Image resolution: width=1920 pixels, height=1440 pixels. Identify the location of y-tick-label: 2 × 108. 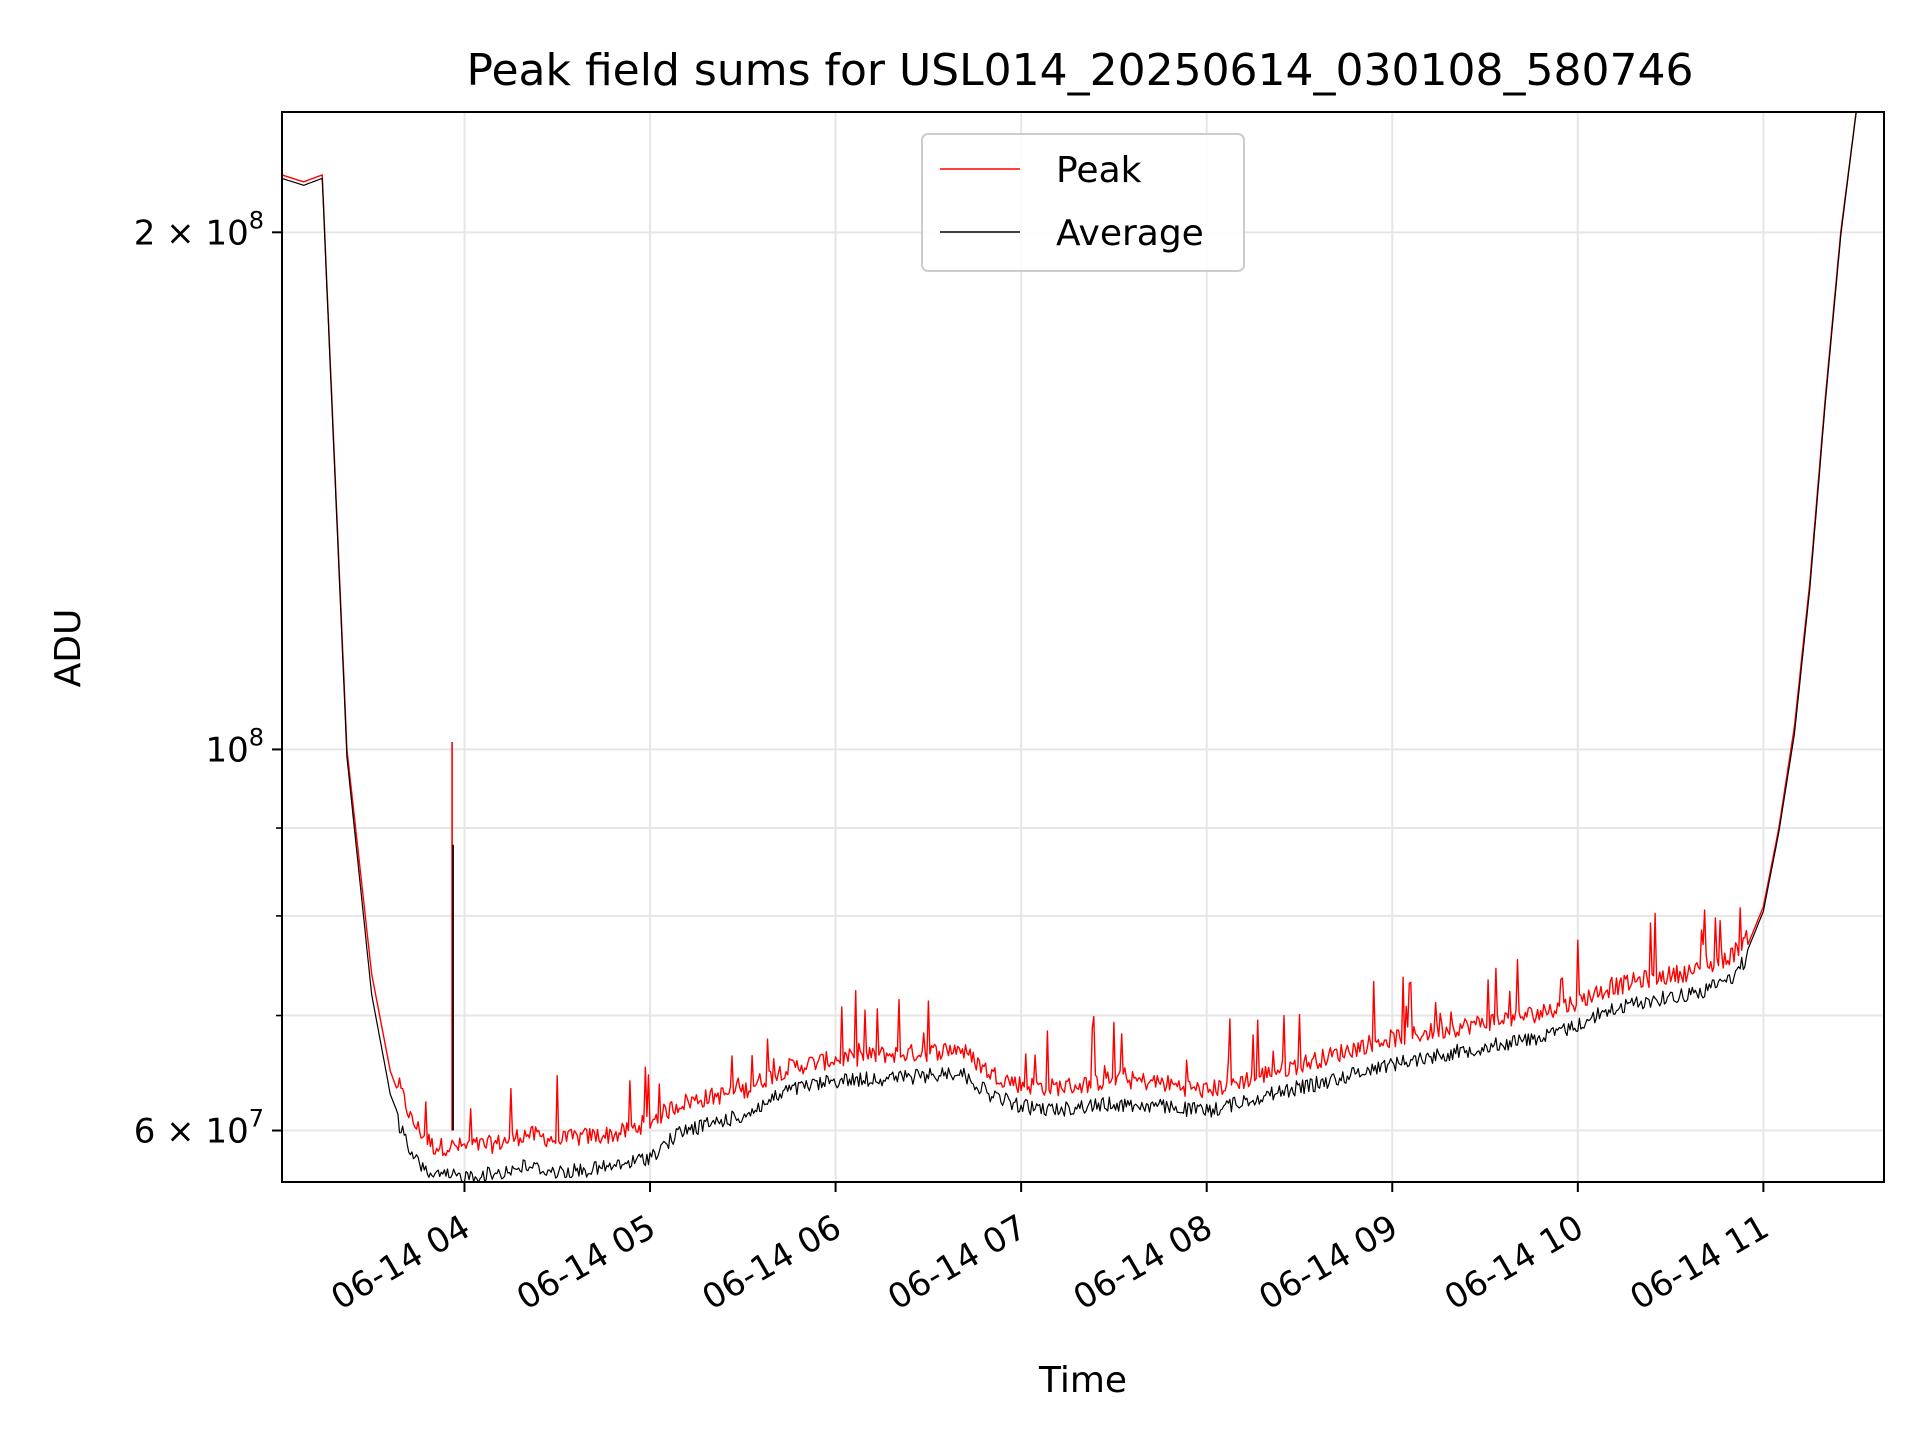
(199, 229).